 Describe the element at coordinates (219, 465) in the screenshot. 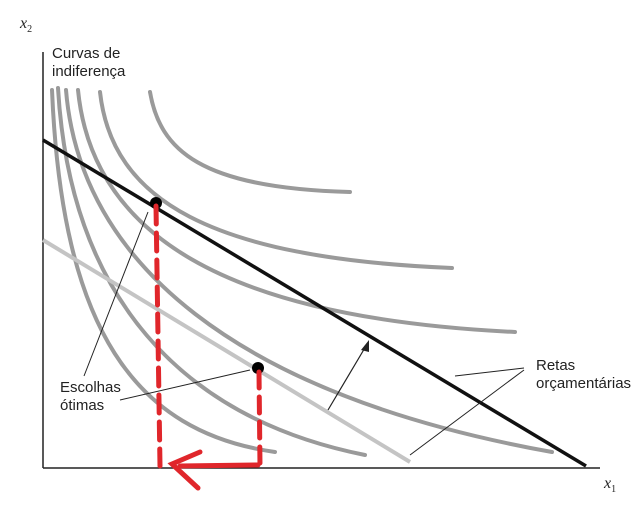

I see `red-shift-arrow-shaft` at that location.